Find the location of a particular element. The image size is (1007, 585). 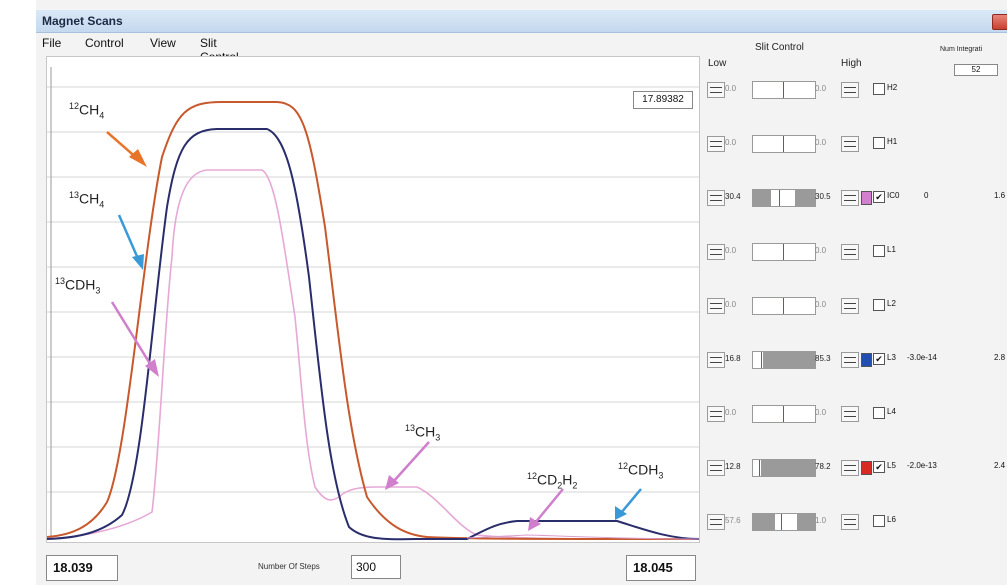

slit-row-l5: 12.8 78.2 ✔ L5 -2.0e-13 2.4 is located at coordinates (856, 468).